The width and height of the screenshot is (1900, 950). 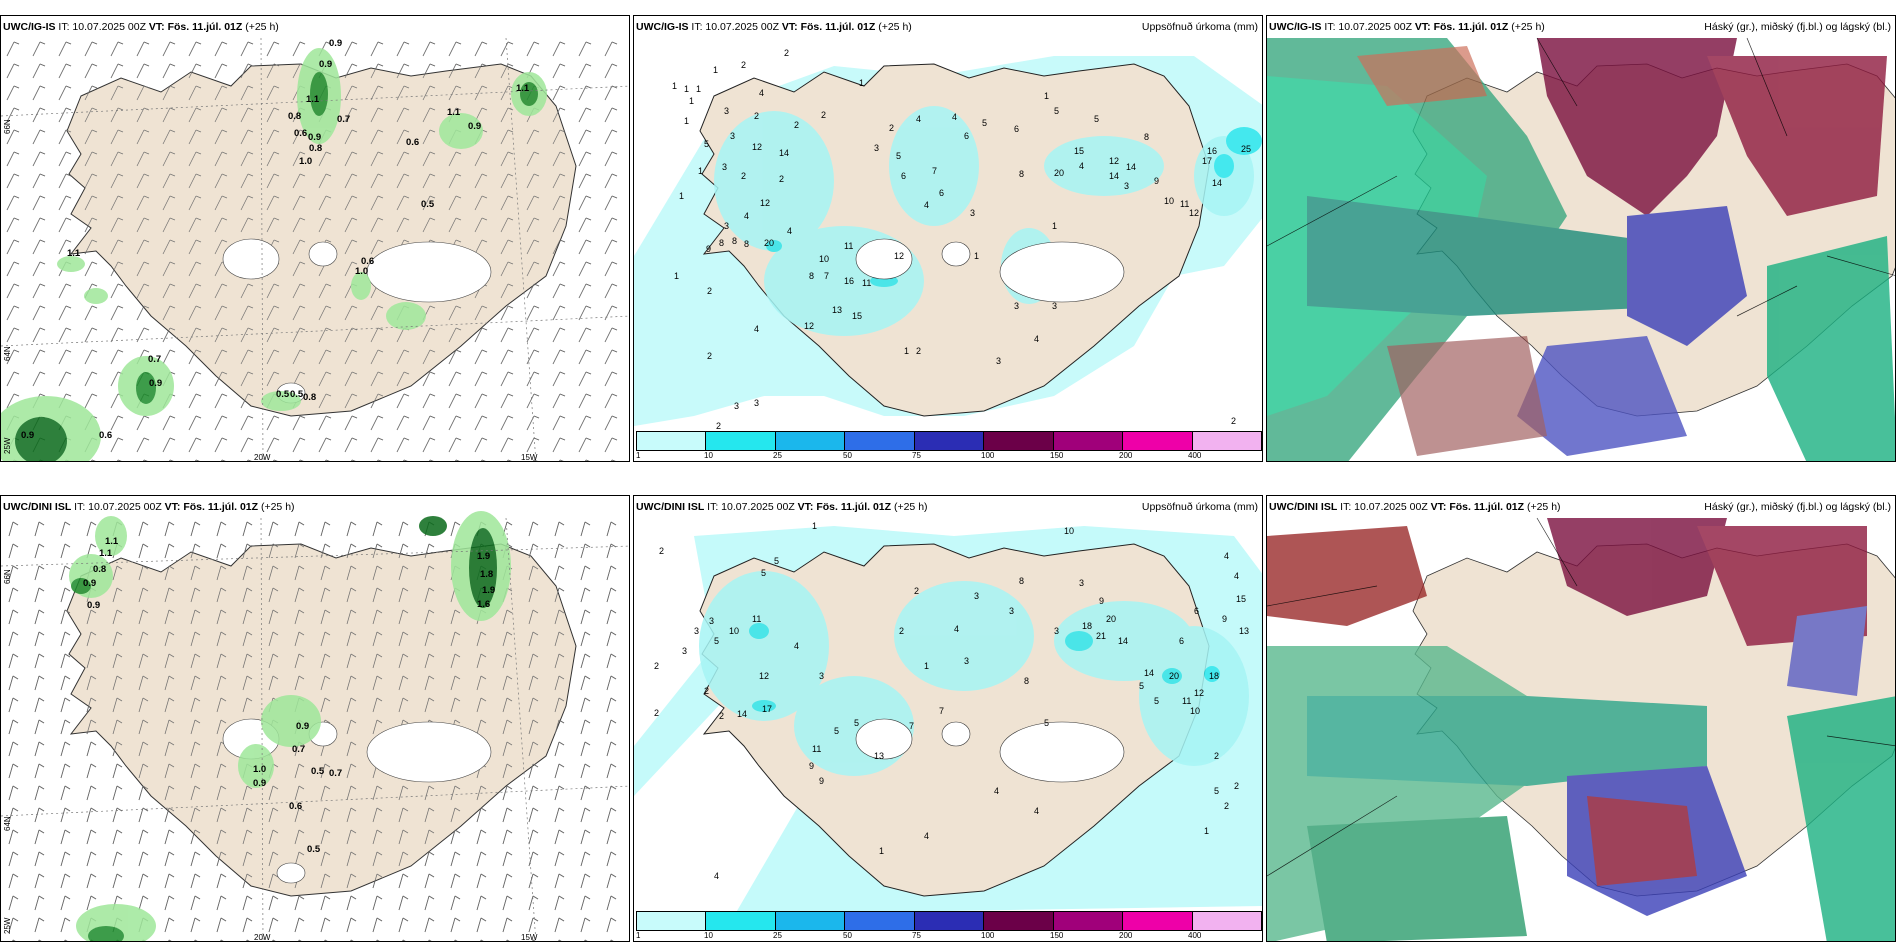 What do you see at coordinates (484, 604) in the screenshot?
I see `precip-value: 1.6` at bounding box center [484, 604].